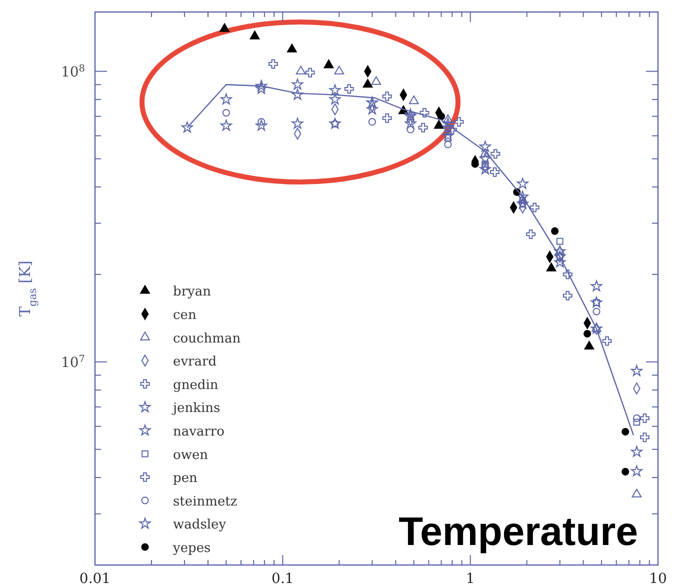 This screenshot has width=677, height=588. What do you see at coordinates (72, 362) in the screenshot?
I see `y-tick-label: 10$^{7}$` at bounding box center [72, 362].